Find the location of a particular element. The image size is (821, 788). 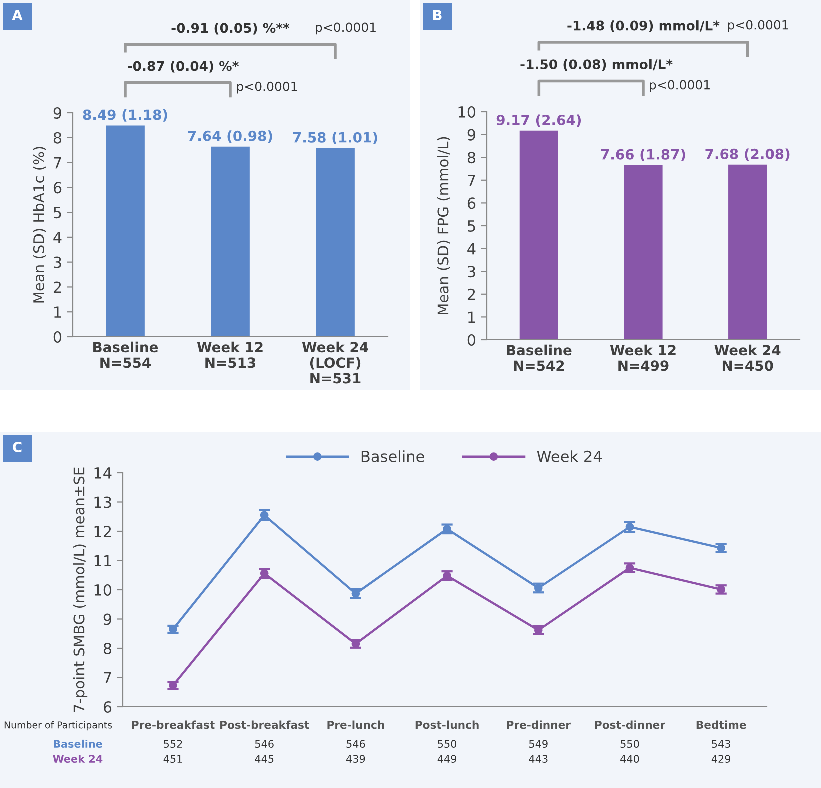

text: 443 is located at coordinates (538, 759).